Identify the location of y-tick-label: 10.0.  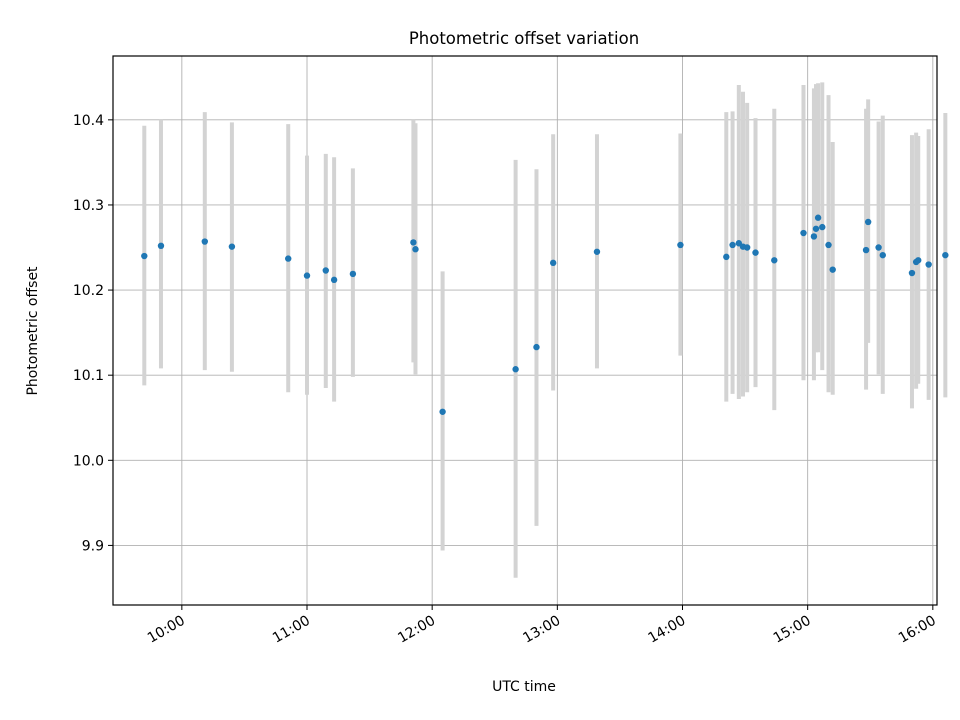
(88, 461).